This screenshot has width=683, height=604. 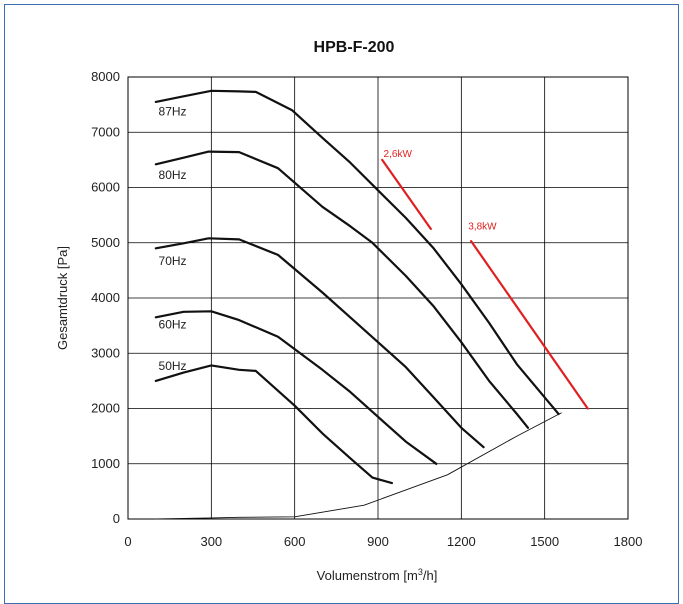 I want to click on series-line-3-8kw, so click(x=529, y=325).